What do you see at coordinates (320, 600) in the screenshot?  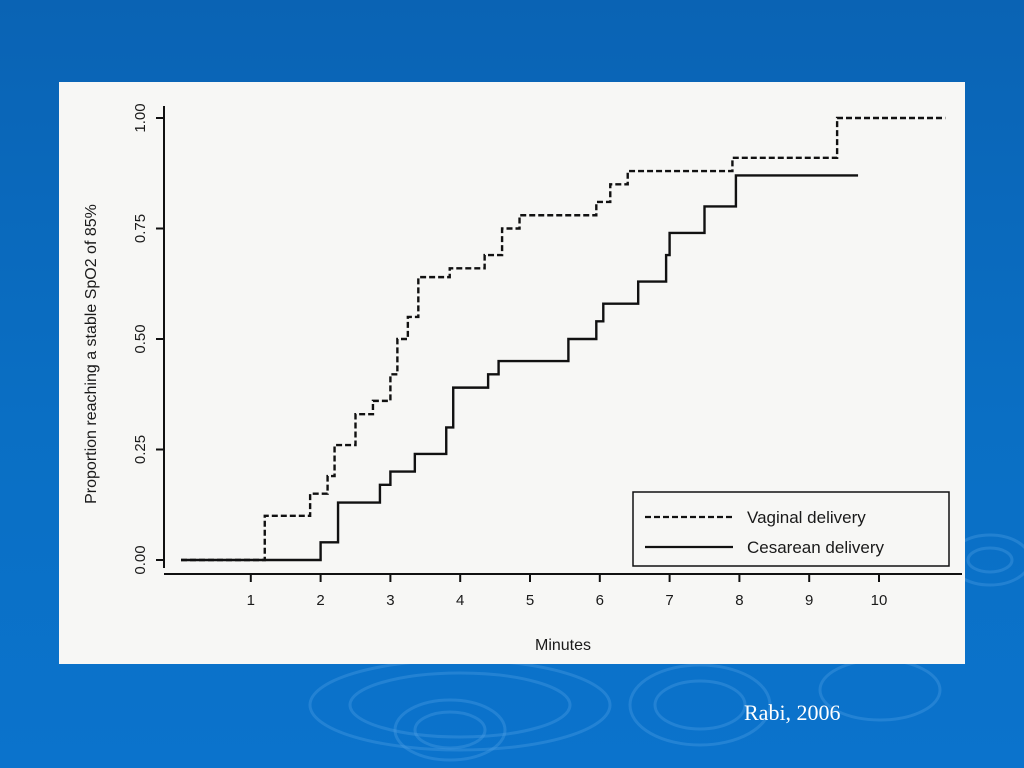 I see `x-tick-label: 2` at bounding box center [320, 600].